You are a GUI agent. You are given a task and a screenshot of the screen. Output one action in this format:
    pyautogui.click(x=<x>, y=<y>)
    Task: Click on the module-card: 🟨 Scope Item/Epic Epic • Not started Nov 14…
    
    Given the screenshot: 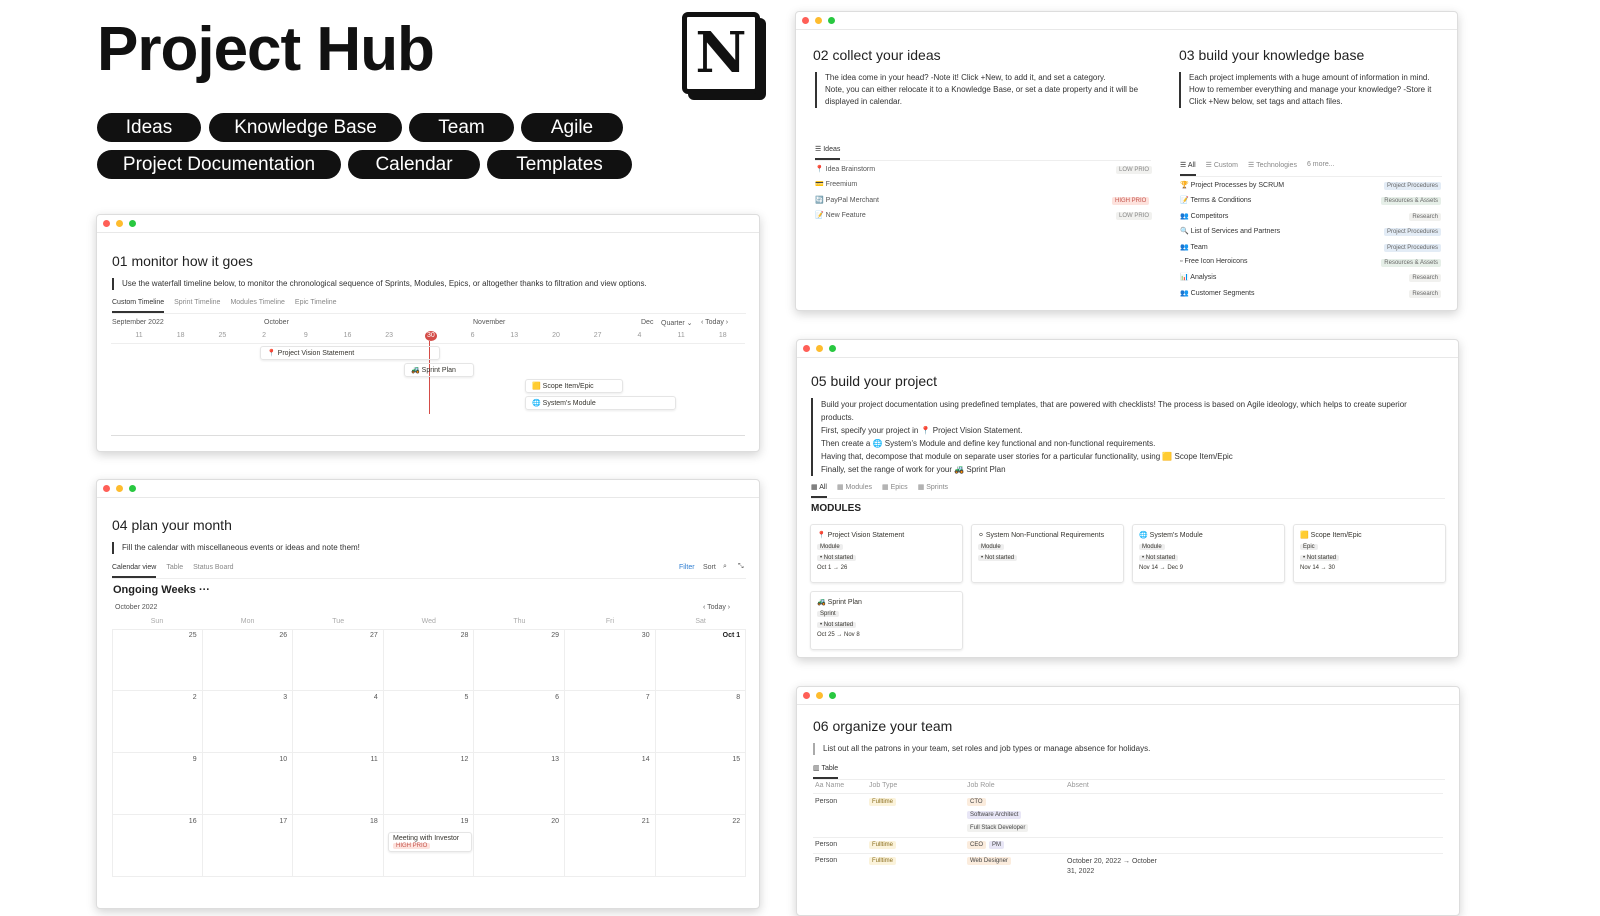 What is the action you would take?
    pyautogui.click(x=1369, y=553)
    